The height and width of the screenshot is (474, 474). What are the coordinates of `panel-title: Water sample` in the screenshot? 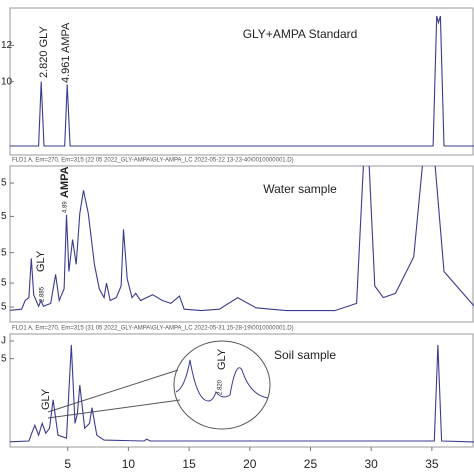 It's located at (300, 189).